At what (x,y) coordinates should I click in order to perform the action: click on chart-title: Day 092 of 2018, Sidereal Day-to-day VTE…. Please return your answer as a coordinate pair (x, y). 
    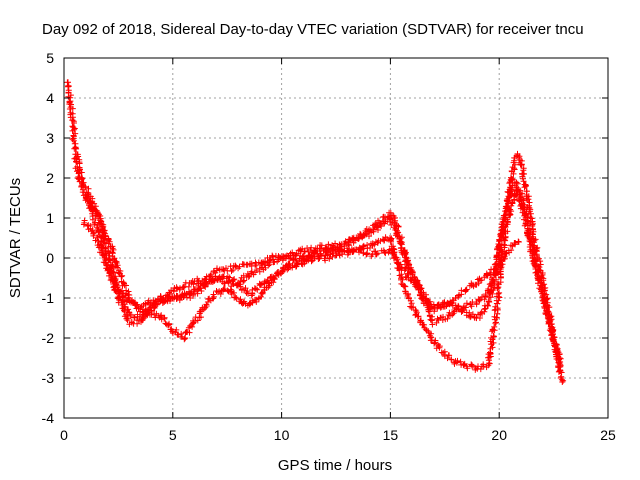
    Looking at the image, I should click on (313, 29).